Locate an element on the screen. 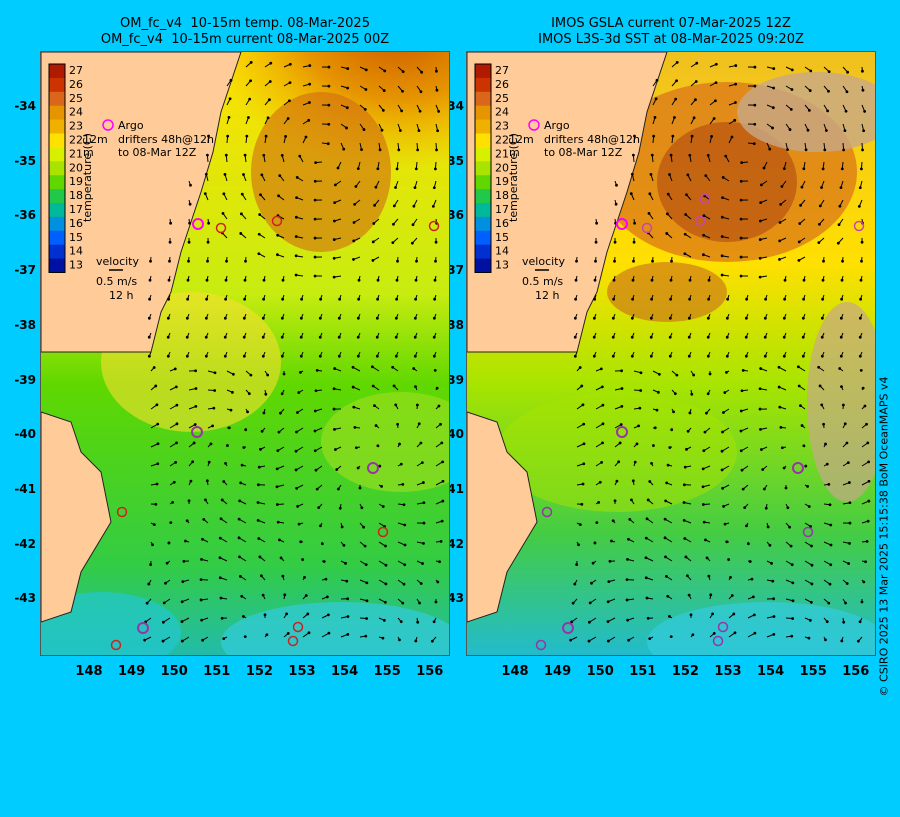 The width and height of the screenshot is (900, 817). left-title-line1: OM_fc_v4 10-15m temp. 08-Mar-2025 is located at coordinates (245, 24).